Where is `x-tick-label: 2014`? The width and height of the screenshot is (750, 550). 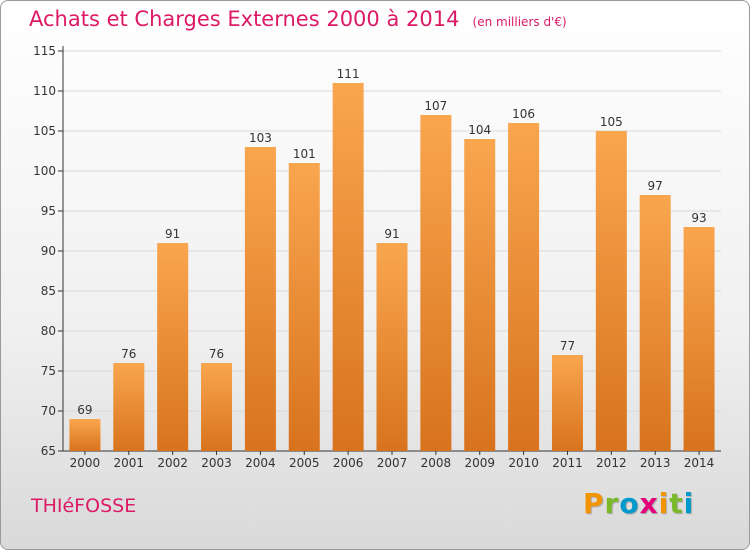 x-tick-label: 2014 is located at coordinates (699, 463).